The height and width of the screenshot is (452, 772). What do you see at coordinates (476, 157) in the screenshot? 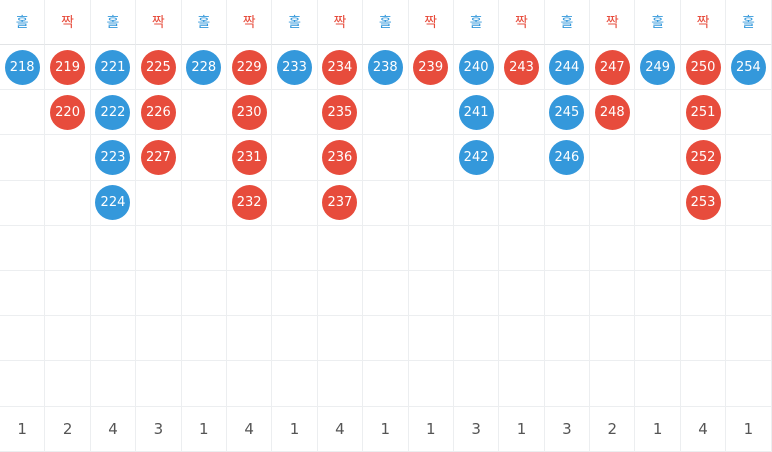
I see `result-ball: 242` at bounding box center [476, 157].